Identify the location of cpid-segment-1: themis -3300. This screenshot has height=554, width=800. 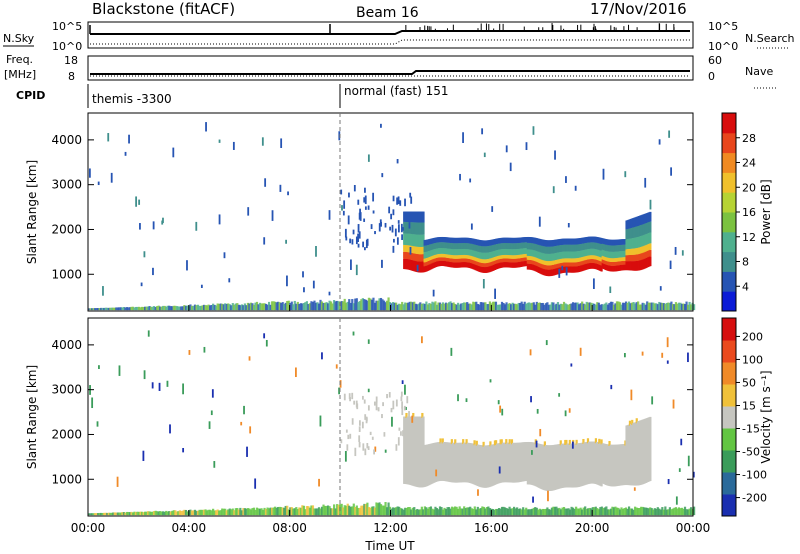
(132, 99).